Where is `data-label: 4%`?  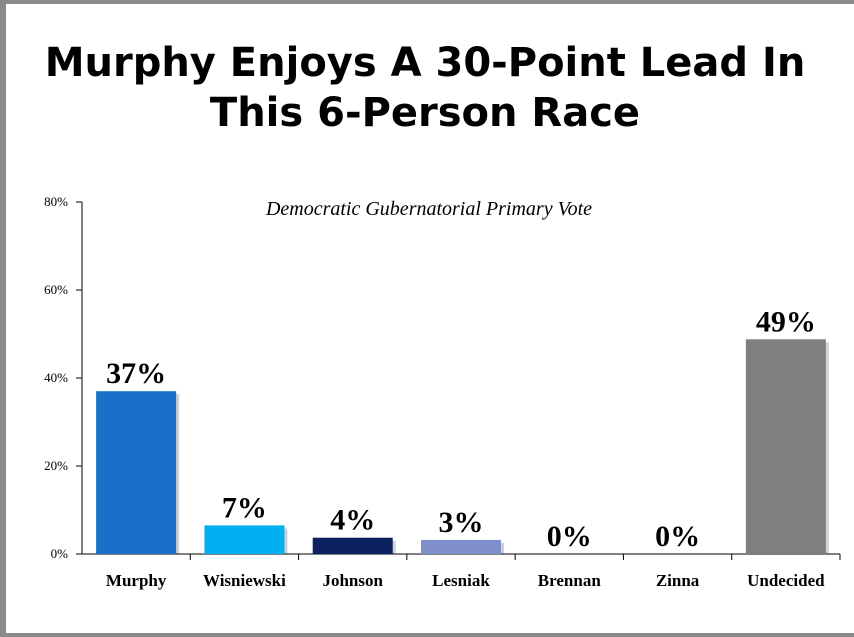 data-label: 4% is located at coordinates (352, 520).